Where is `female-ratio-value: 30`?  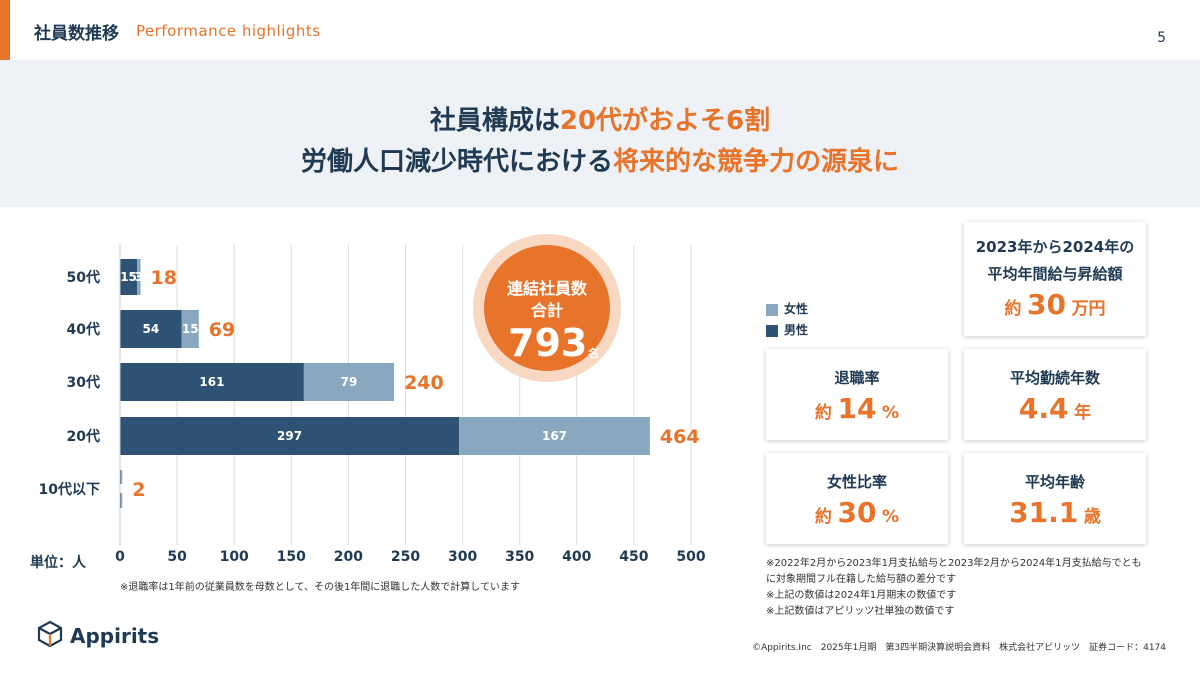
female-ratio-value: 30 is located at coordinates (857, 512).